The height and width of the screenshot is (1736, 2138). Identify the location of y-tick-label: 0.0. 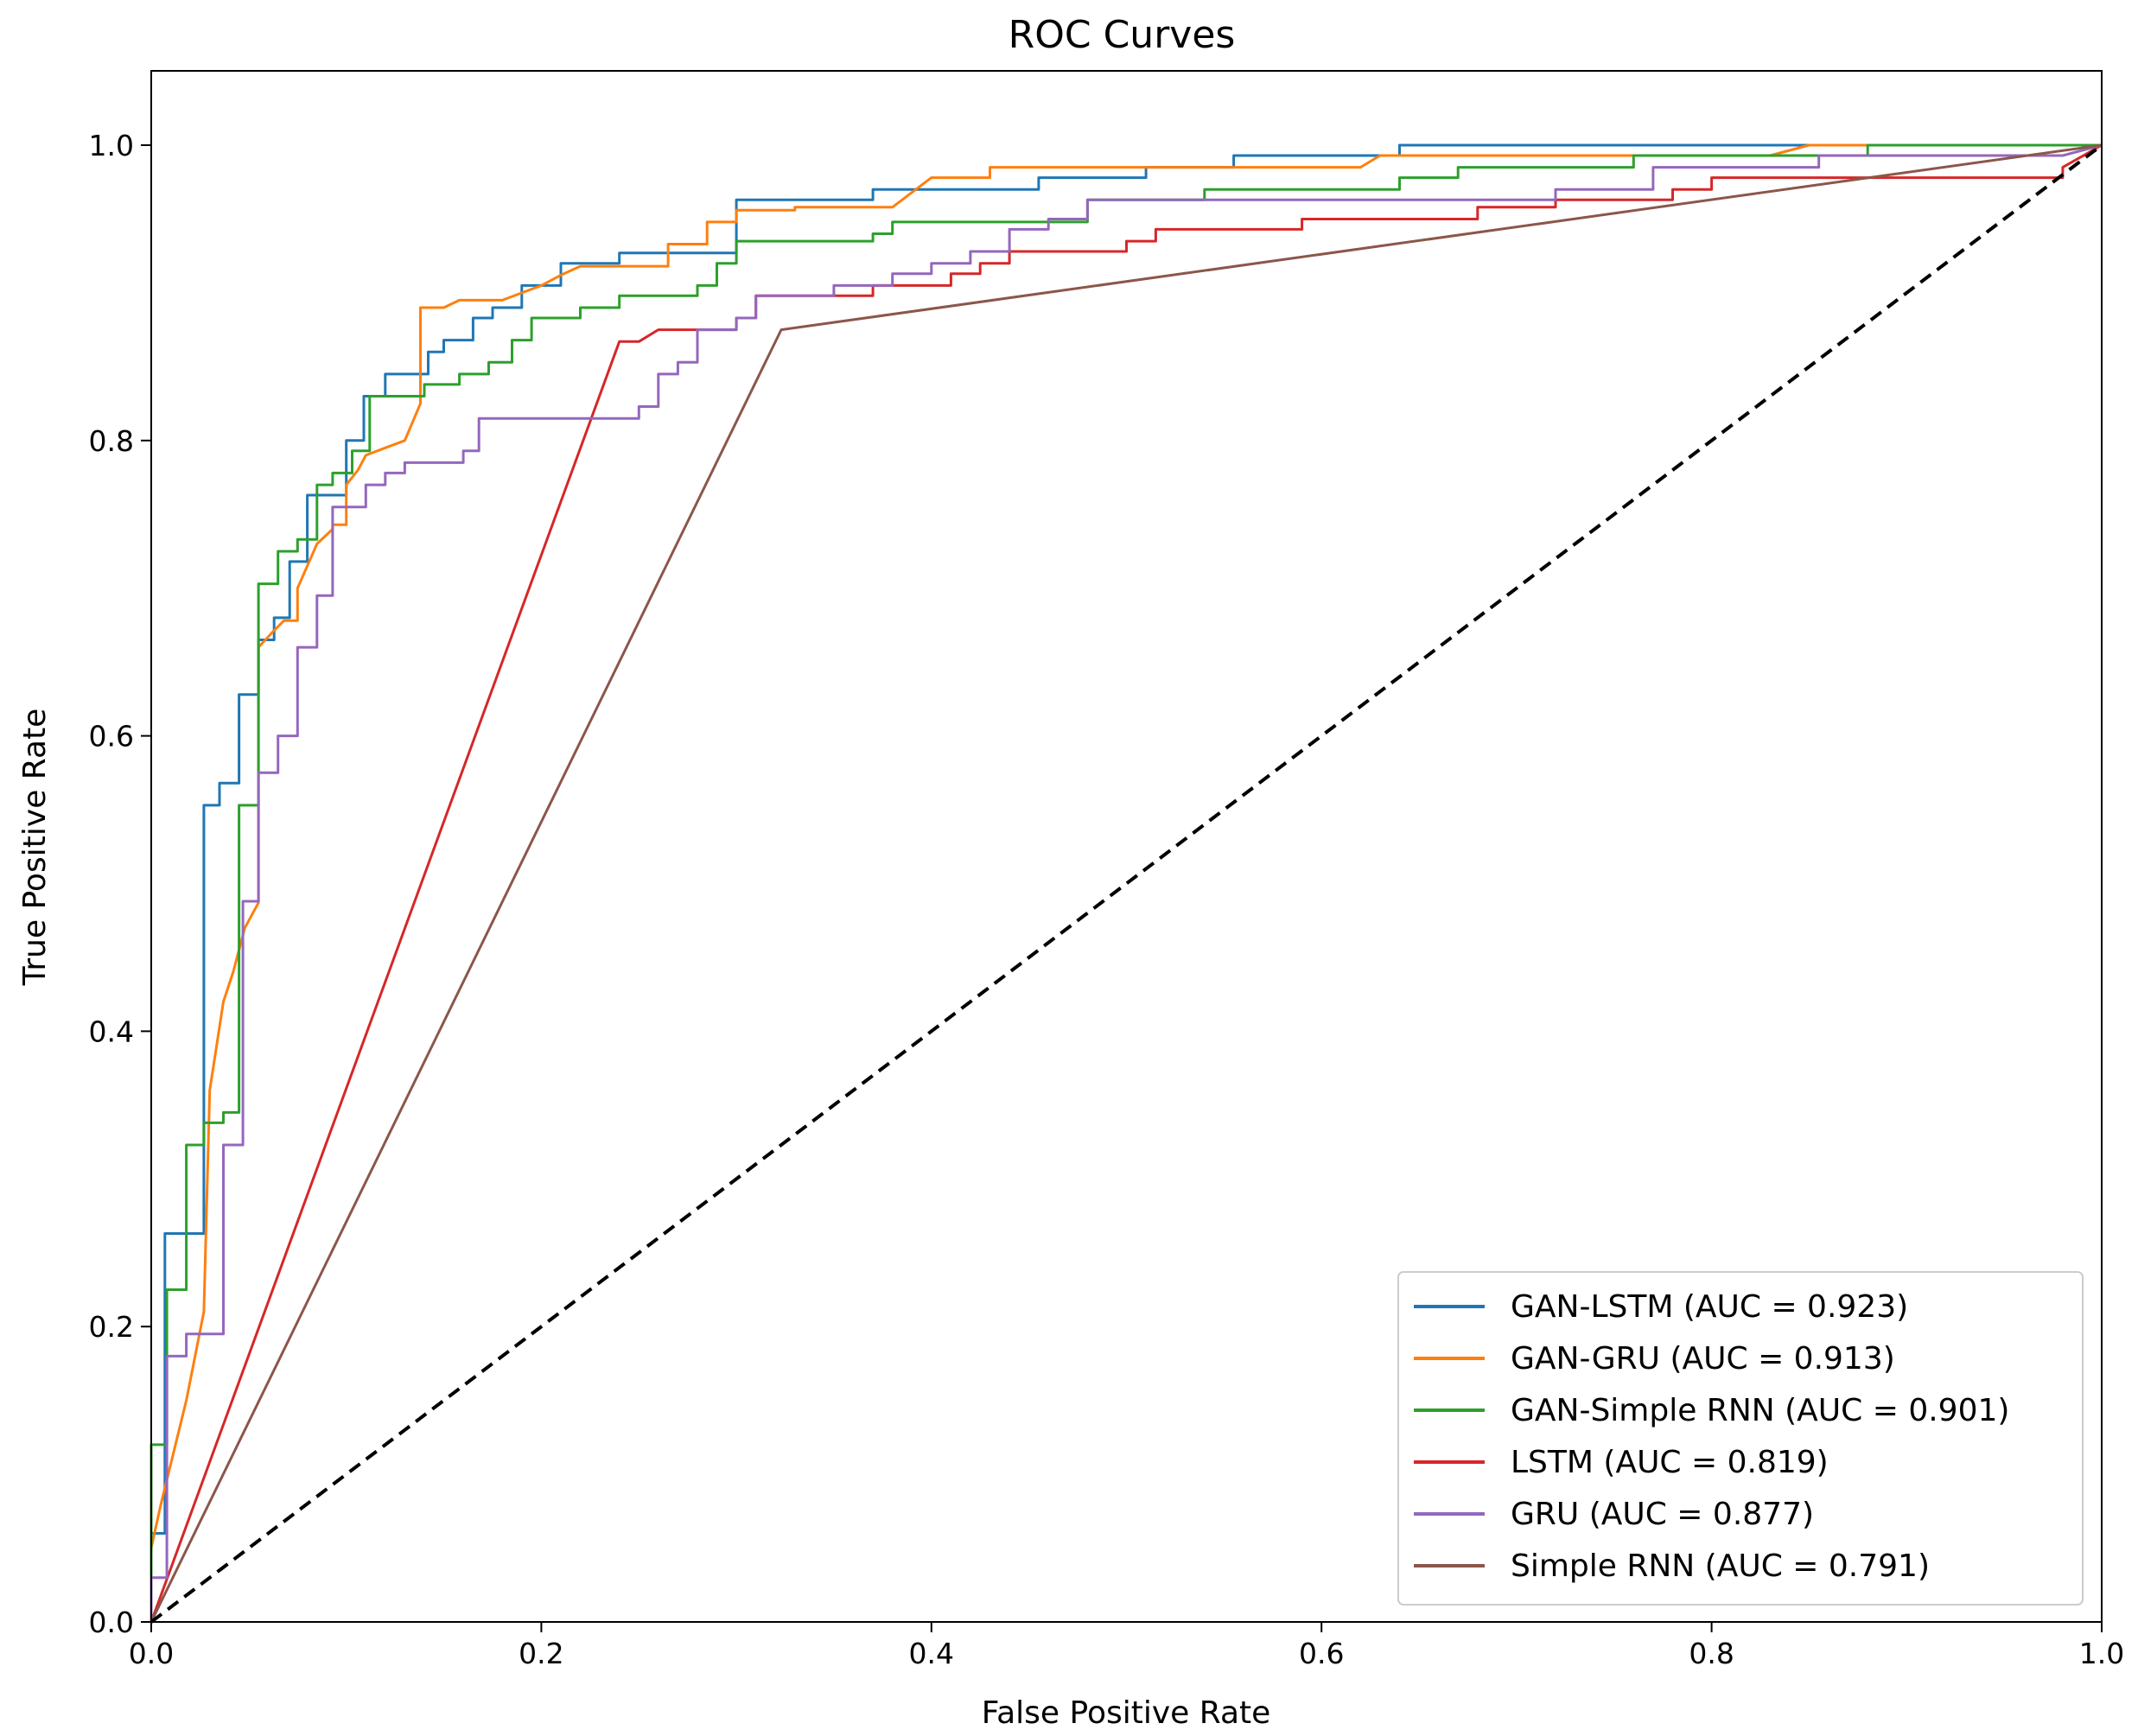
(111, 1622).